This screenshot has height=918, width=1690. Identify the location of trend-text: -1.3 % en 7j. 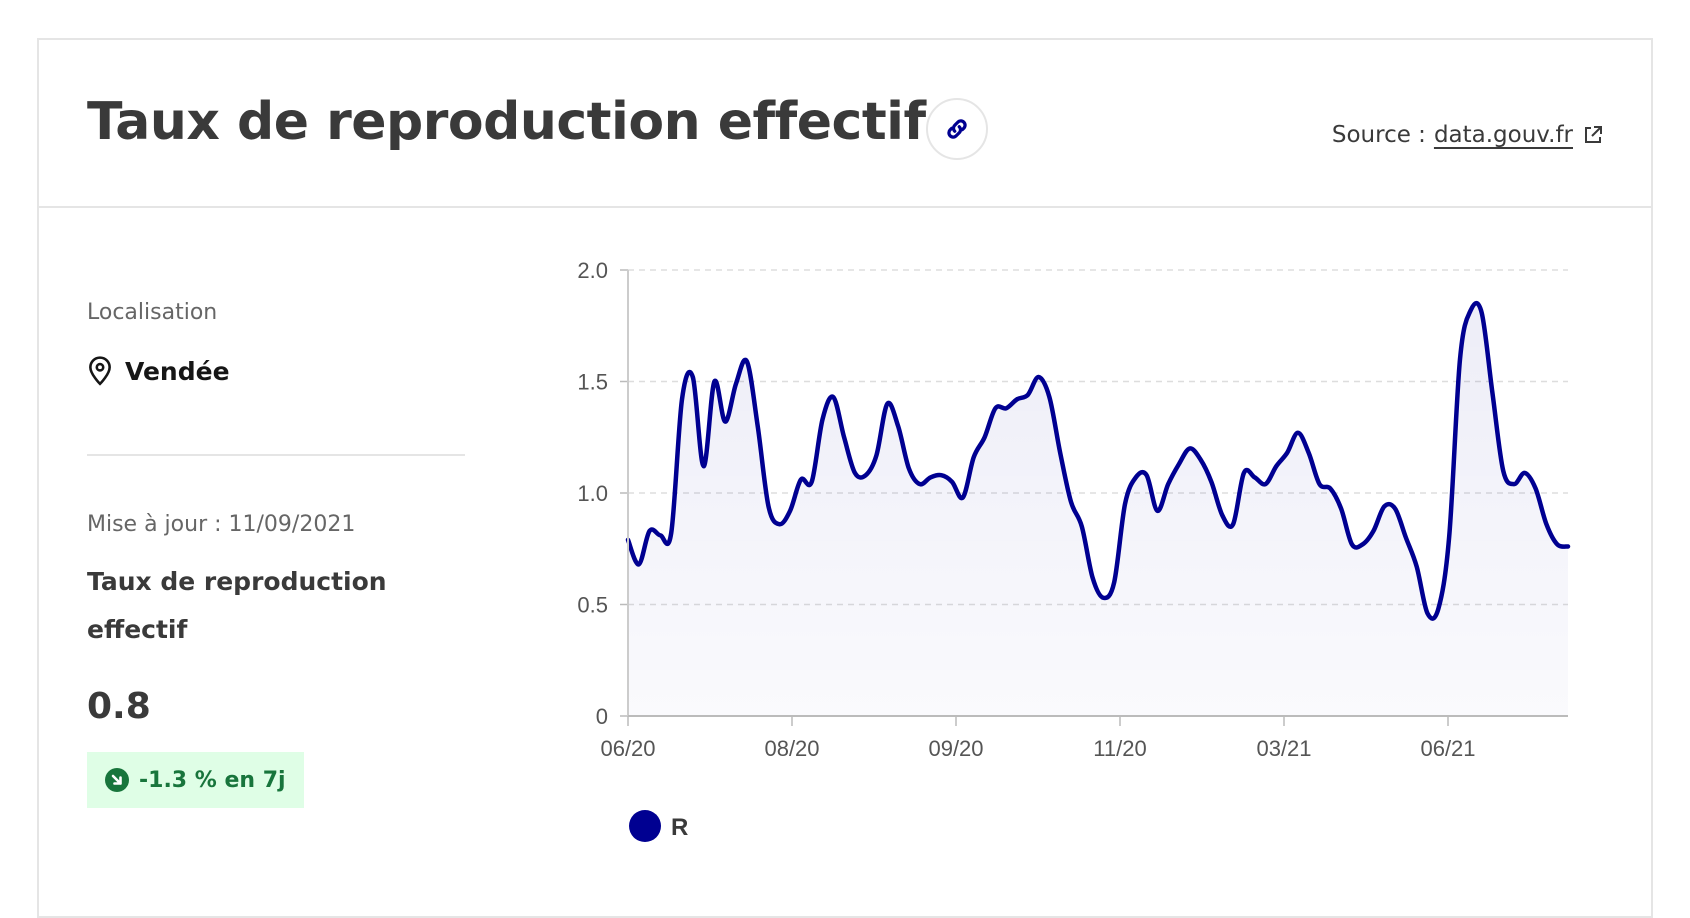
(212, 780).